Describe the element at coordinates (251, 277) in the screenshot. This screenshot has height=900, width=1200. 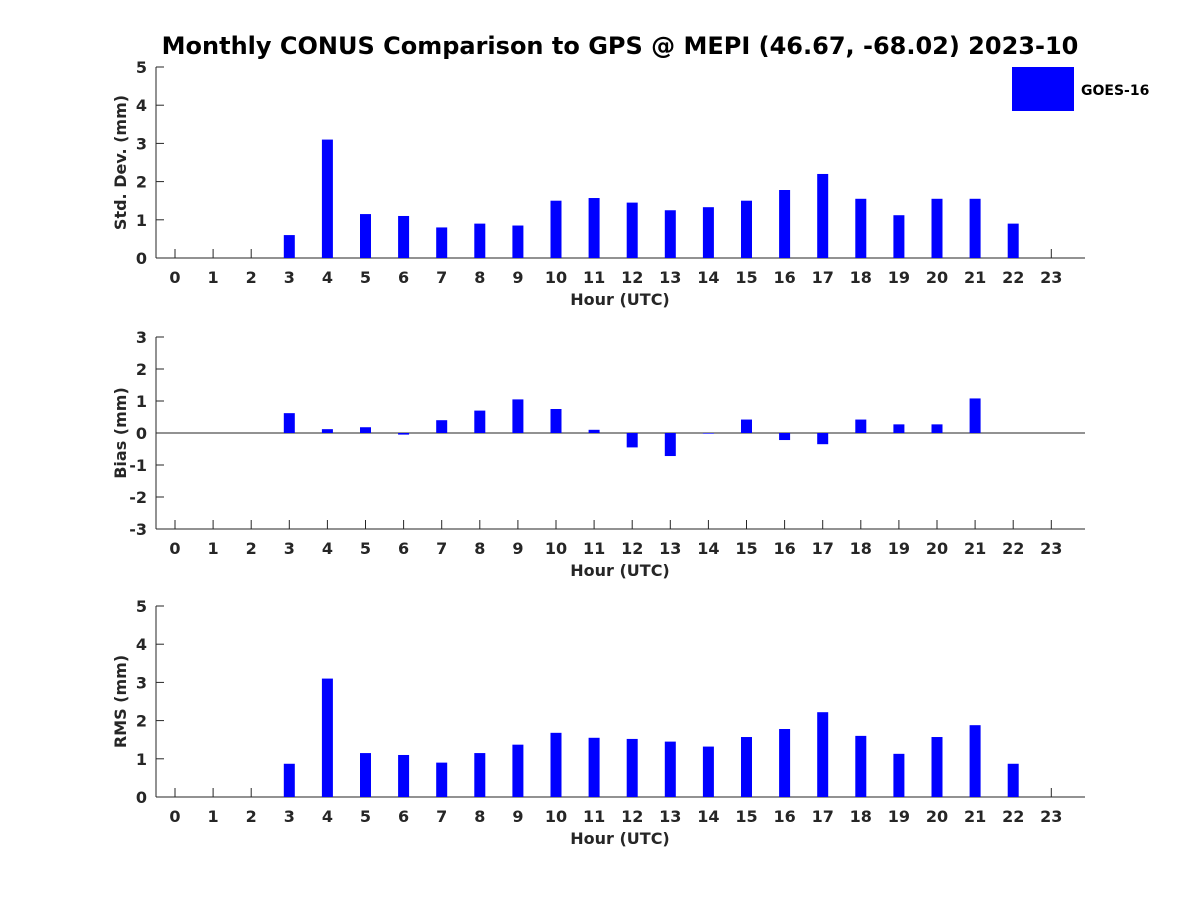
I see `x-tick-label: 2` at that location.